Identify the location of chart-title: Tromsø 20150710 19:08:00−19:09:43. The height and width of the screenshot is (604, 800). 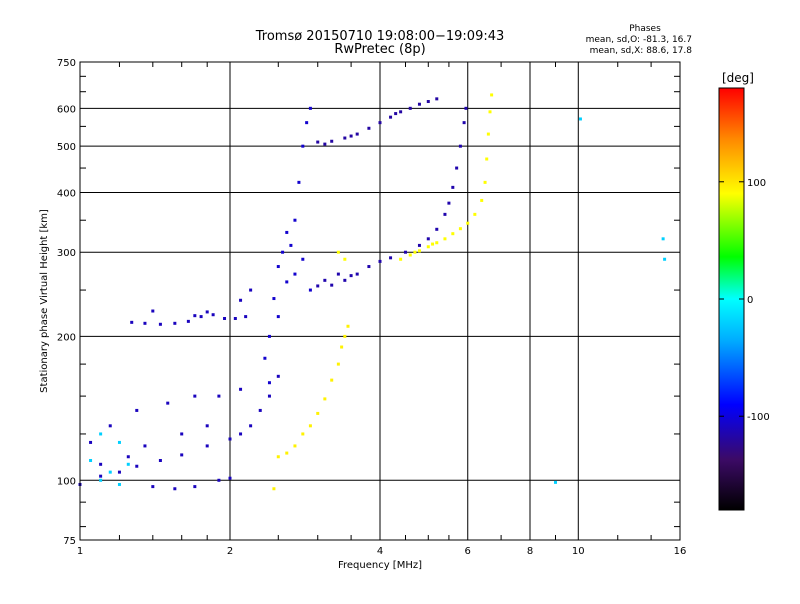
(380, 36).